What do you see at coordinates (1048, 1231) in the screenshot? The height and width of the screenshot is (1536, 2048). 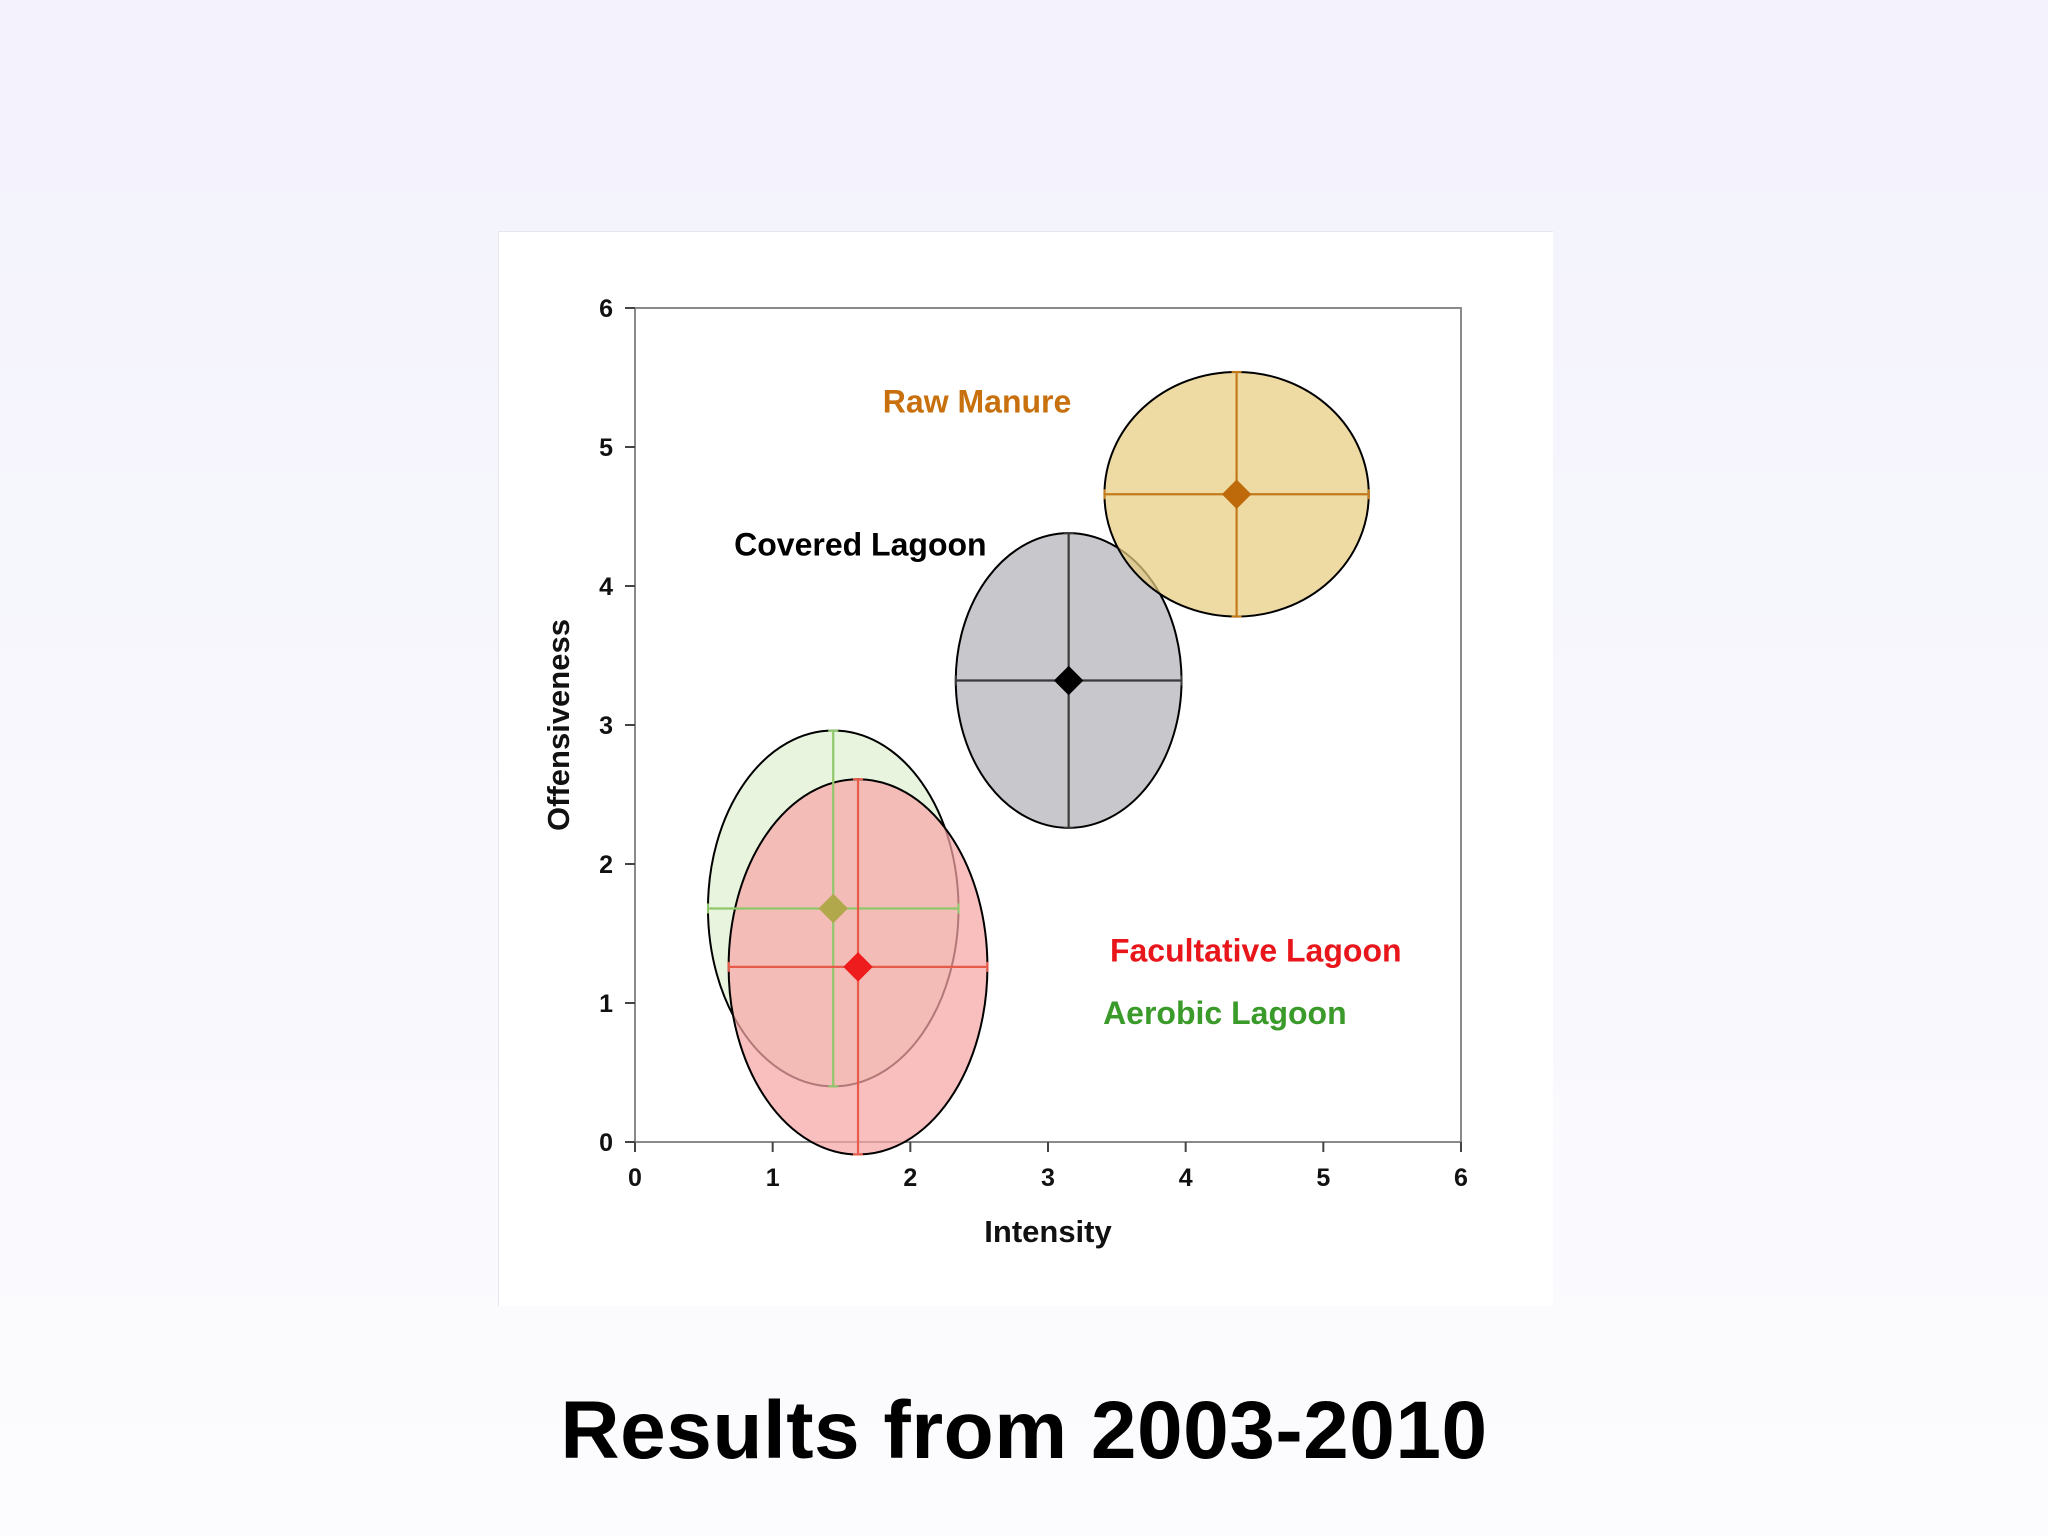 I see `x-axis-label: Intensity` at bounding box center [1048, 1231].